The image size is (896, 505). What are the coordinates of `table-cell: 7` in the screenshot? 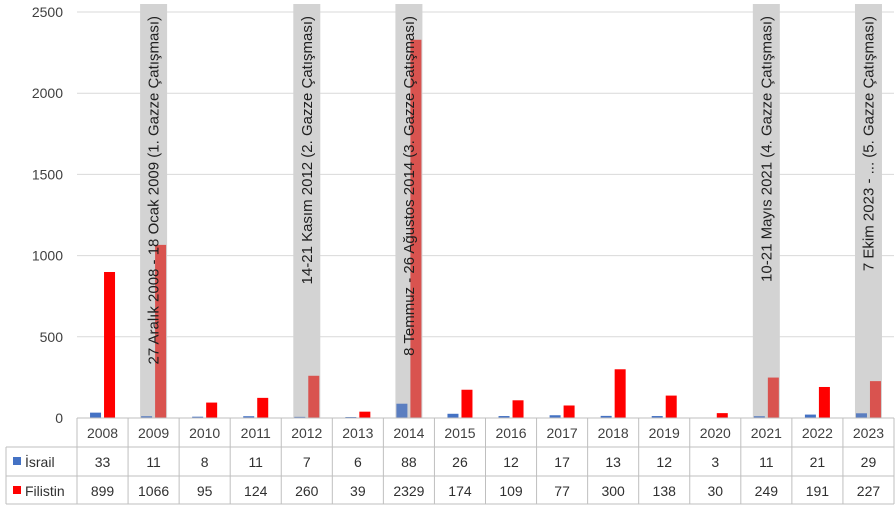 It's located at (307, 462).